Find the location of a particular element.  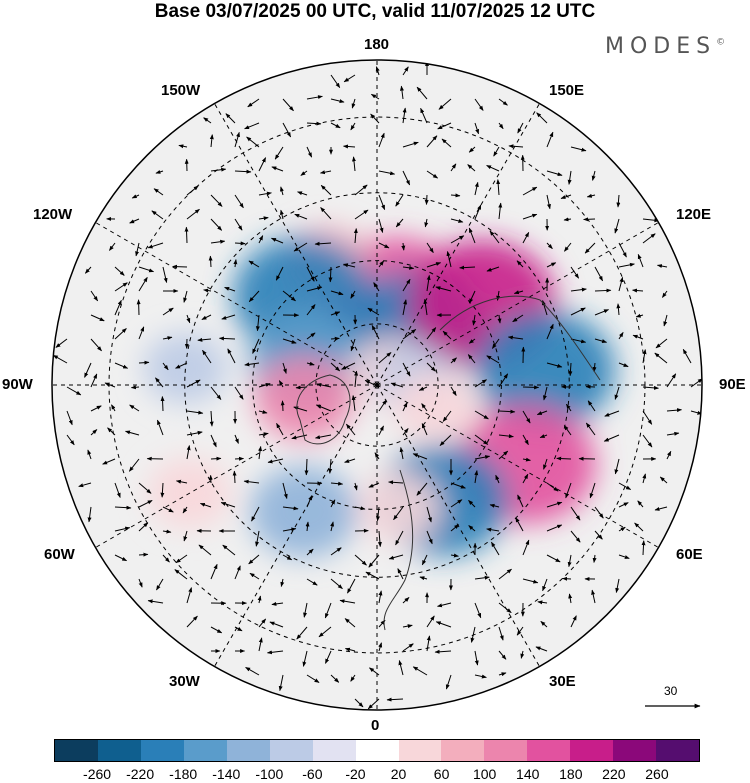

lon-label-60e: 60E is located at coordinates (689, 554).